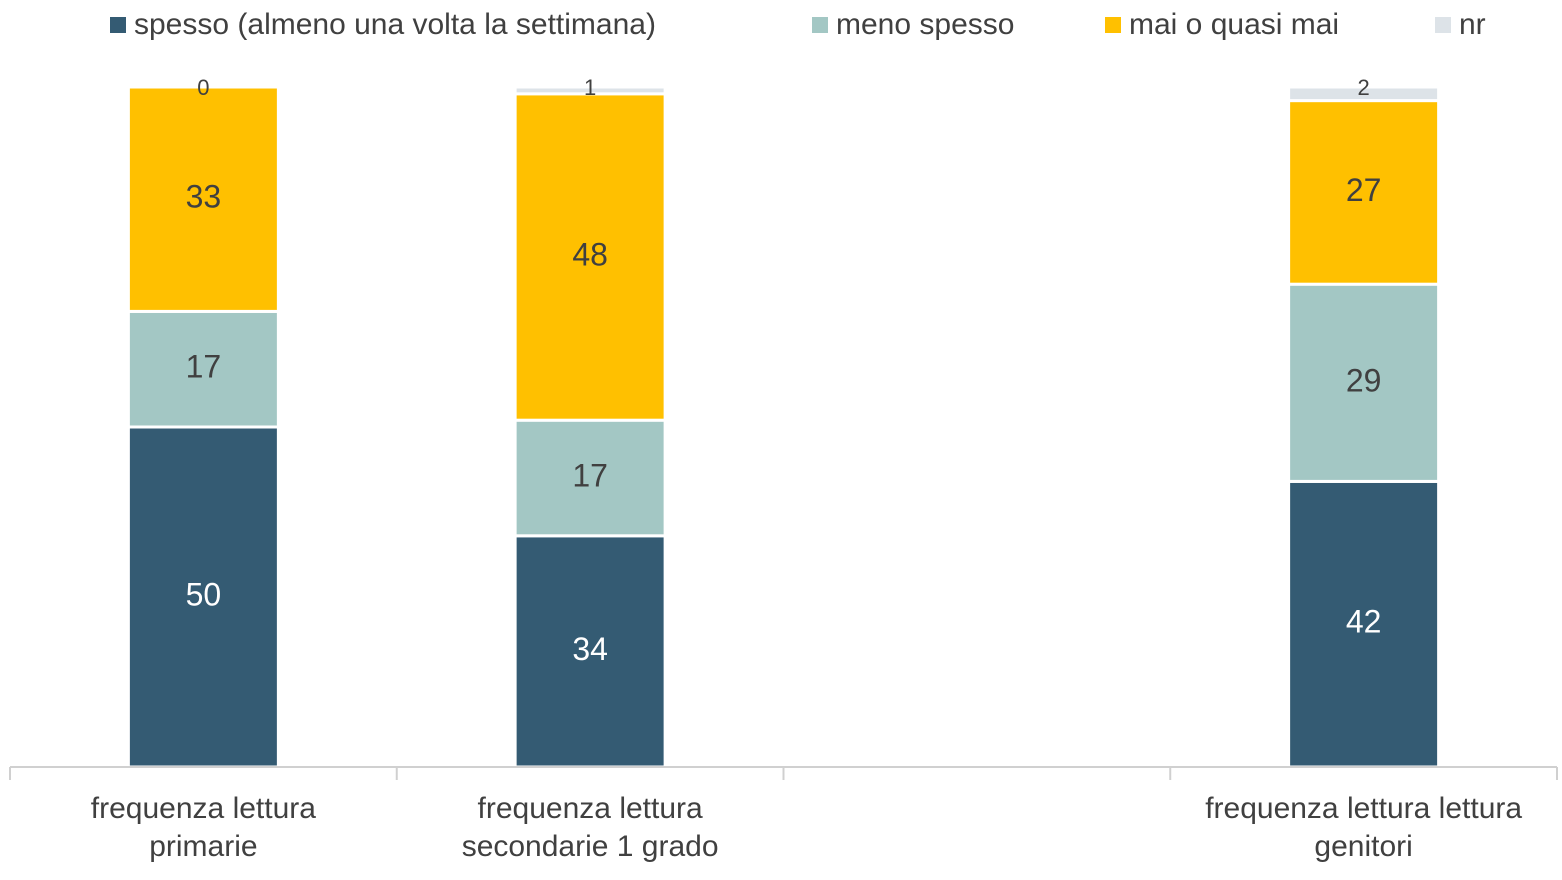 This screenshot has width=1562, height=880. What do you see at coordinates (1234, 24) in the screenshot?
I see `legend-label: mai o quasi mai` at bounding box center [1234, 24].